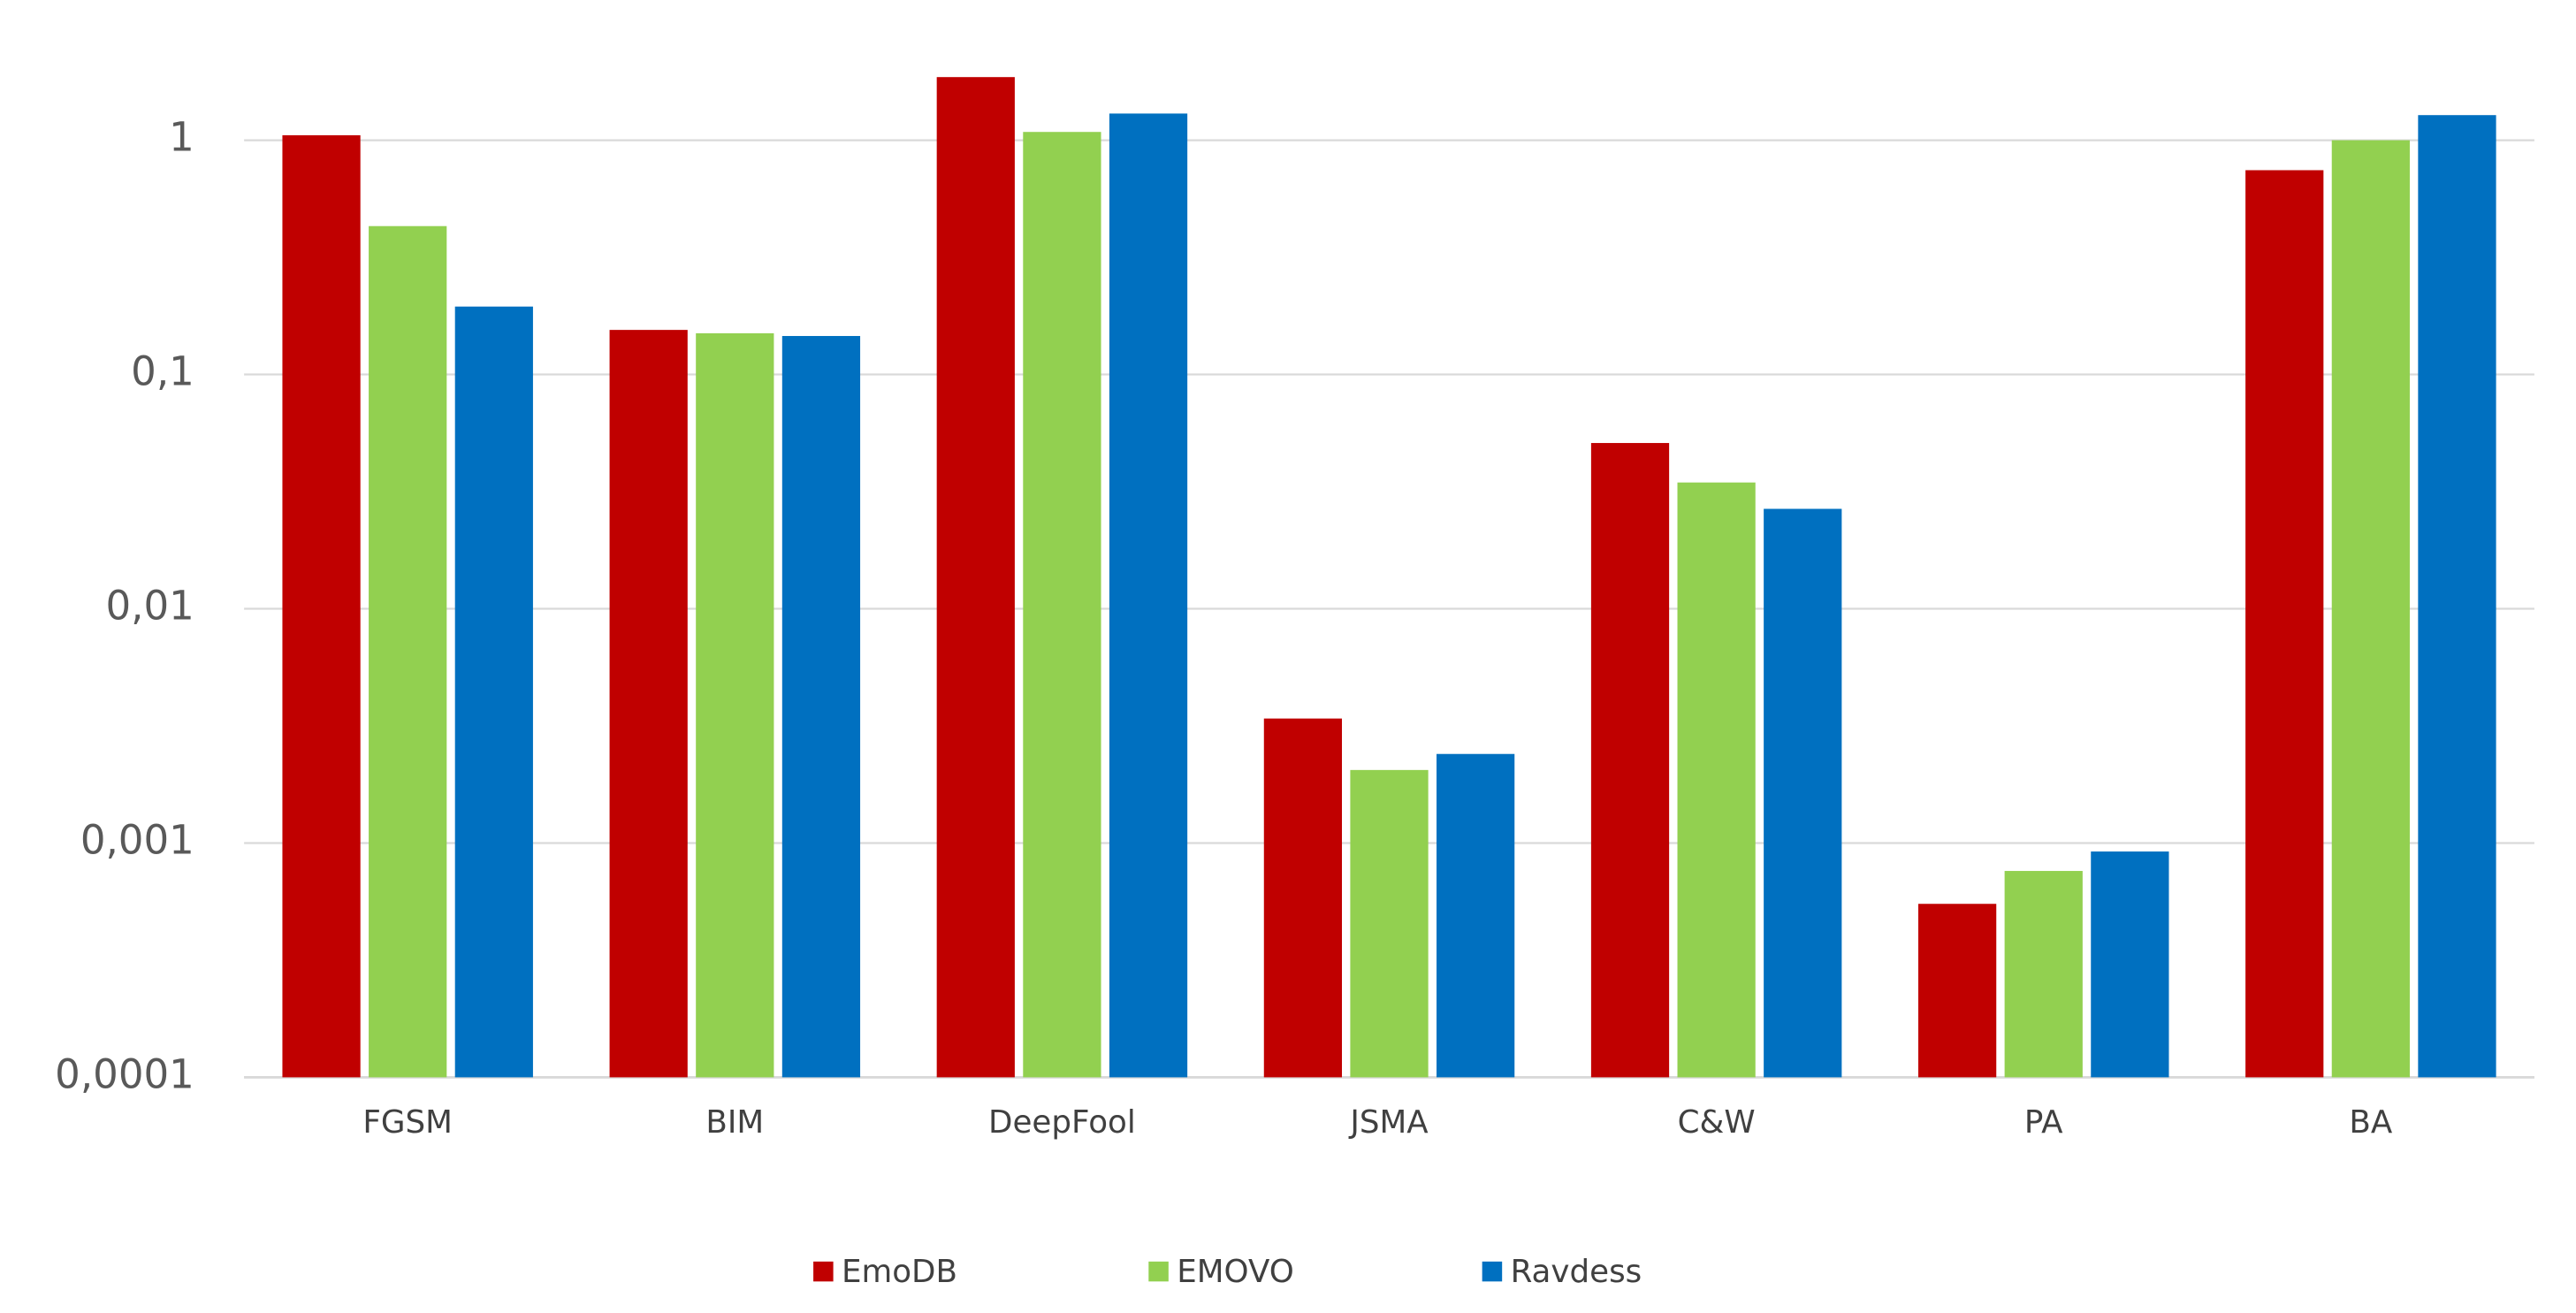 This screenshot has width=2576, height=1313. I want to click on x-tick-label: DeepFool, so click(1062, 1122).